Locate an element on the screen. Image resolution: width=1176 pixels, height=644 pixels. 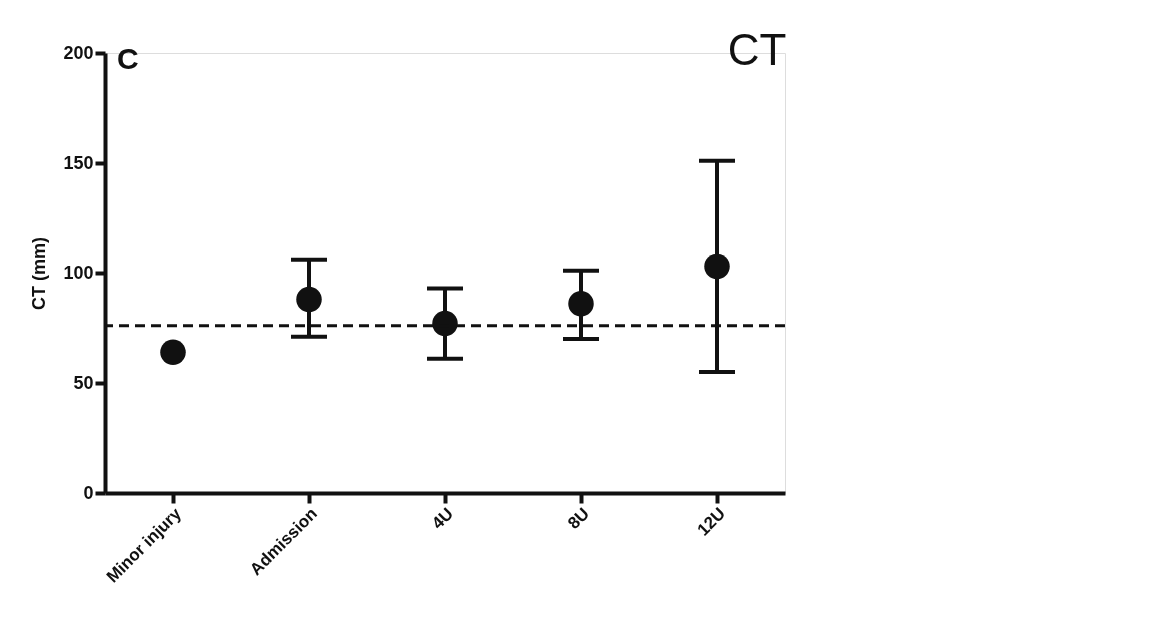
annotation: C is located at coordinates (128, 58).